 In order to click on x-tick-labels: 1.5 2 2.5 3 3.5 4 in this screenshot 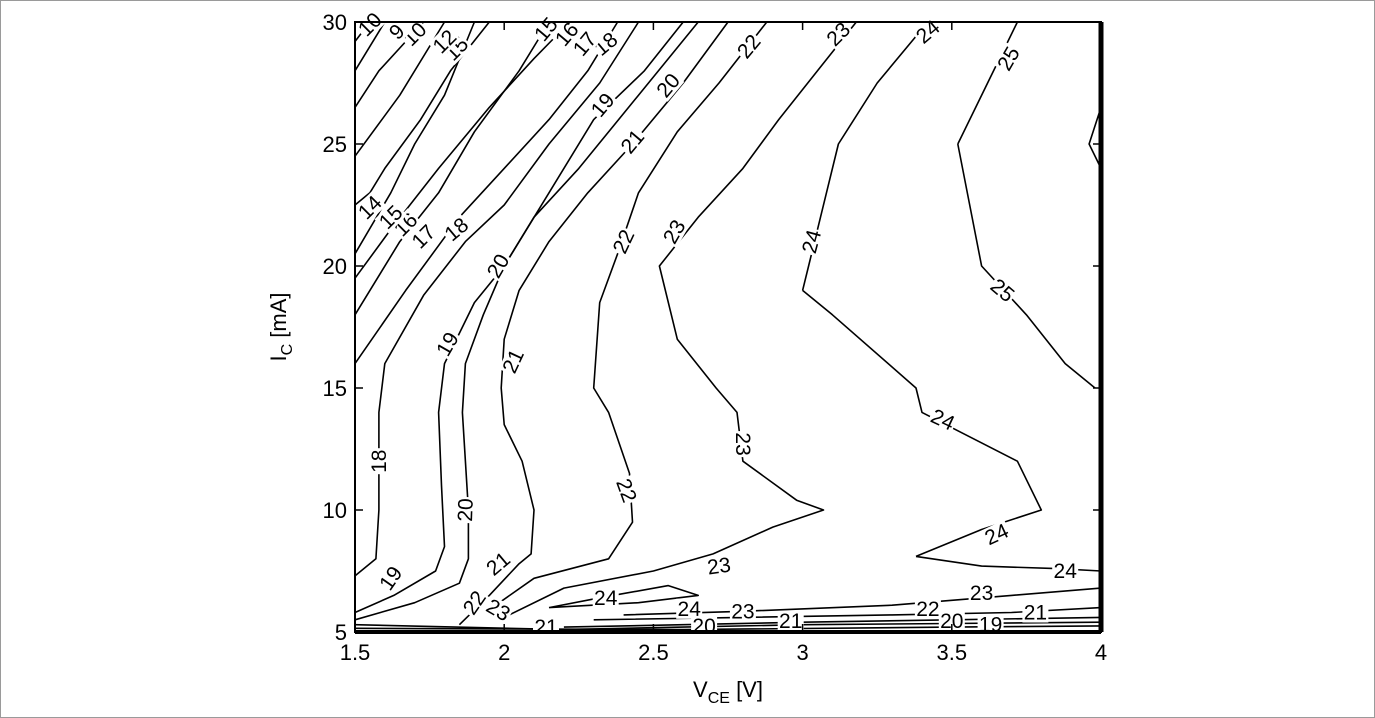, I will do `click(723, 652)`.